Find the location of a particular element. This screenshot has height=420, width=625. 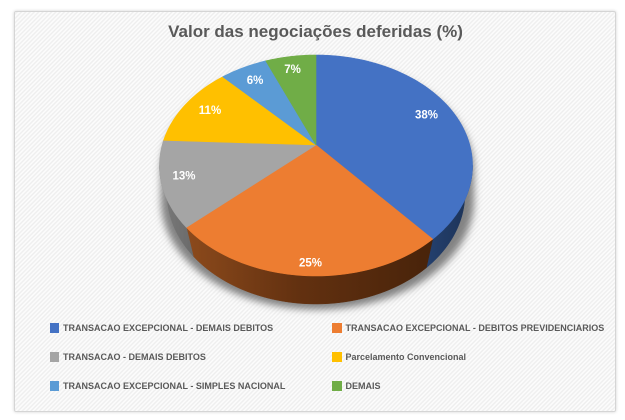

svg-text: 38% is located at coordinates (426, 115).